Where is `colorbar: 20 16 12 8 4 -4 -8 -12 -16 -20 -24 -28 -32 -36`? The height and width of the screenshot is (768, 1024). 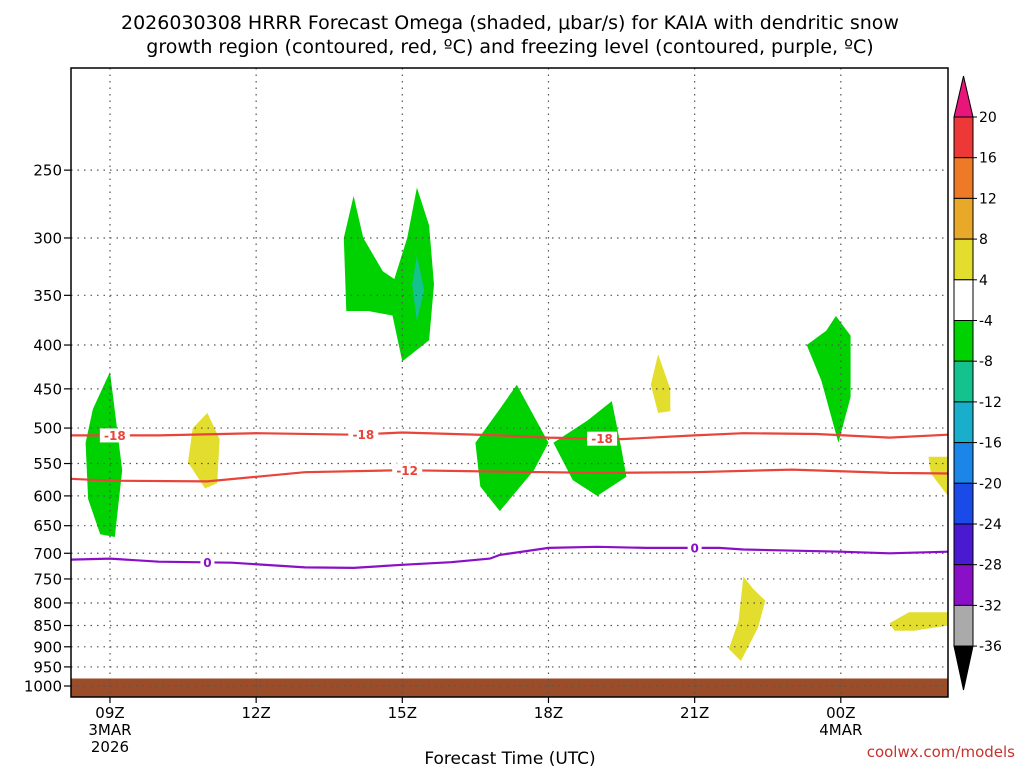 colorbar: 20 16 12 8 4 -4 -8 -12 -16 -20 -24 -28 -32 -36 is located at coordinates (977, 383).